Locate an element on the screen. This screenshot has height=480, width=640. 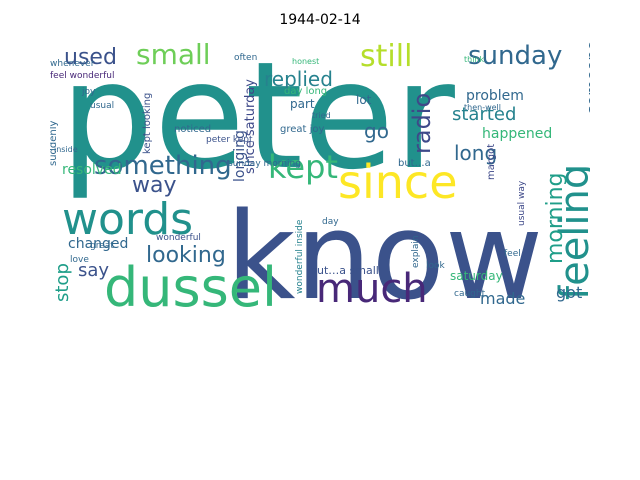
word-started: started is located at coordinates (484, 114).